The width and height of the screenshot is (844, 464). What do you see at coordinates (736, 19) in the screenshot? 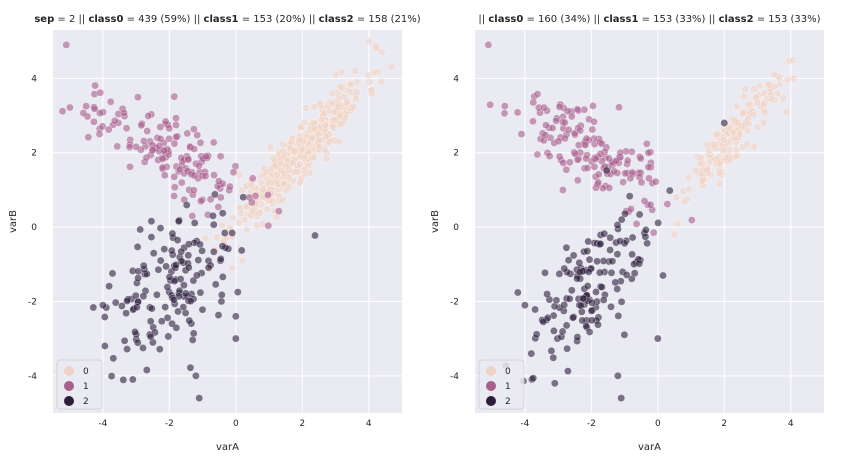
I see `title-key: class2` at bounding box center [736, 19].